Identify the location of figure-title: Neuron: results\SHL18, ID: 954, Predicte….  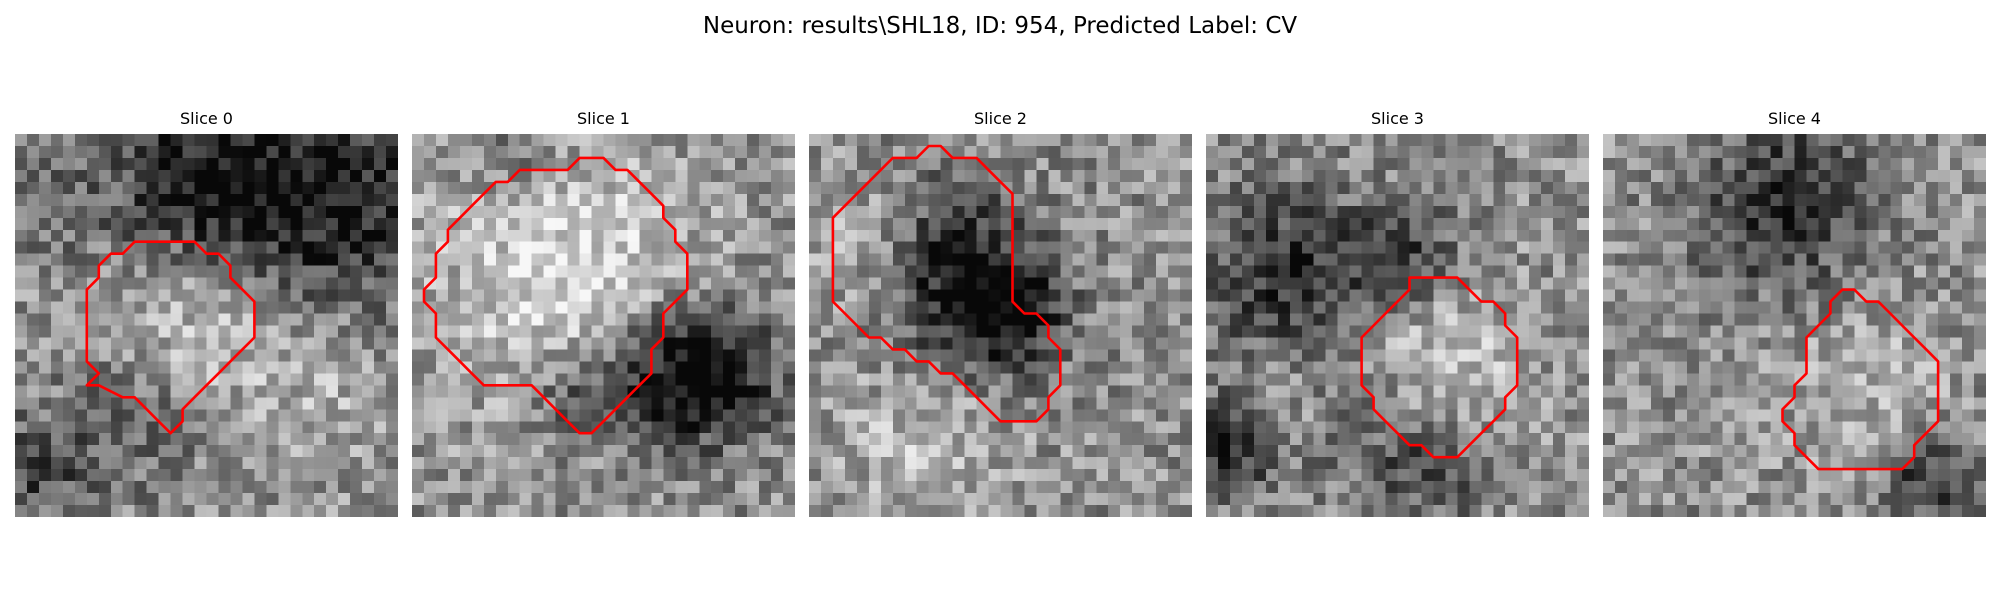
(1000, 26).